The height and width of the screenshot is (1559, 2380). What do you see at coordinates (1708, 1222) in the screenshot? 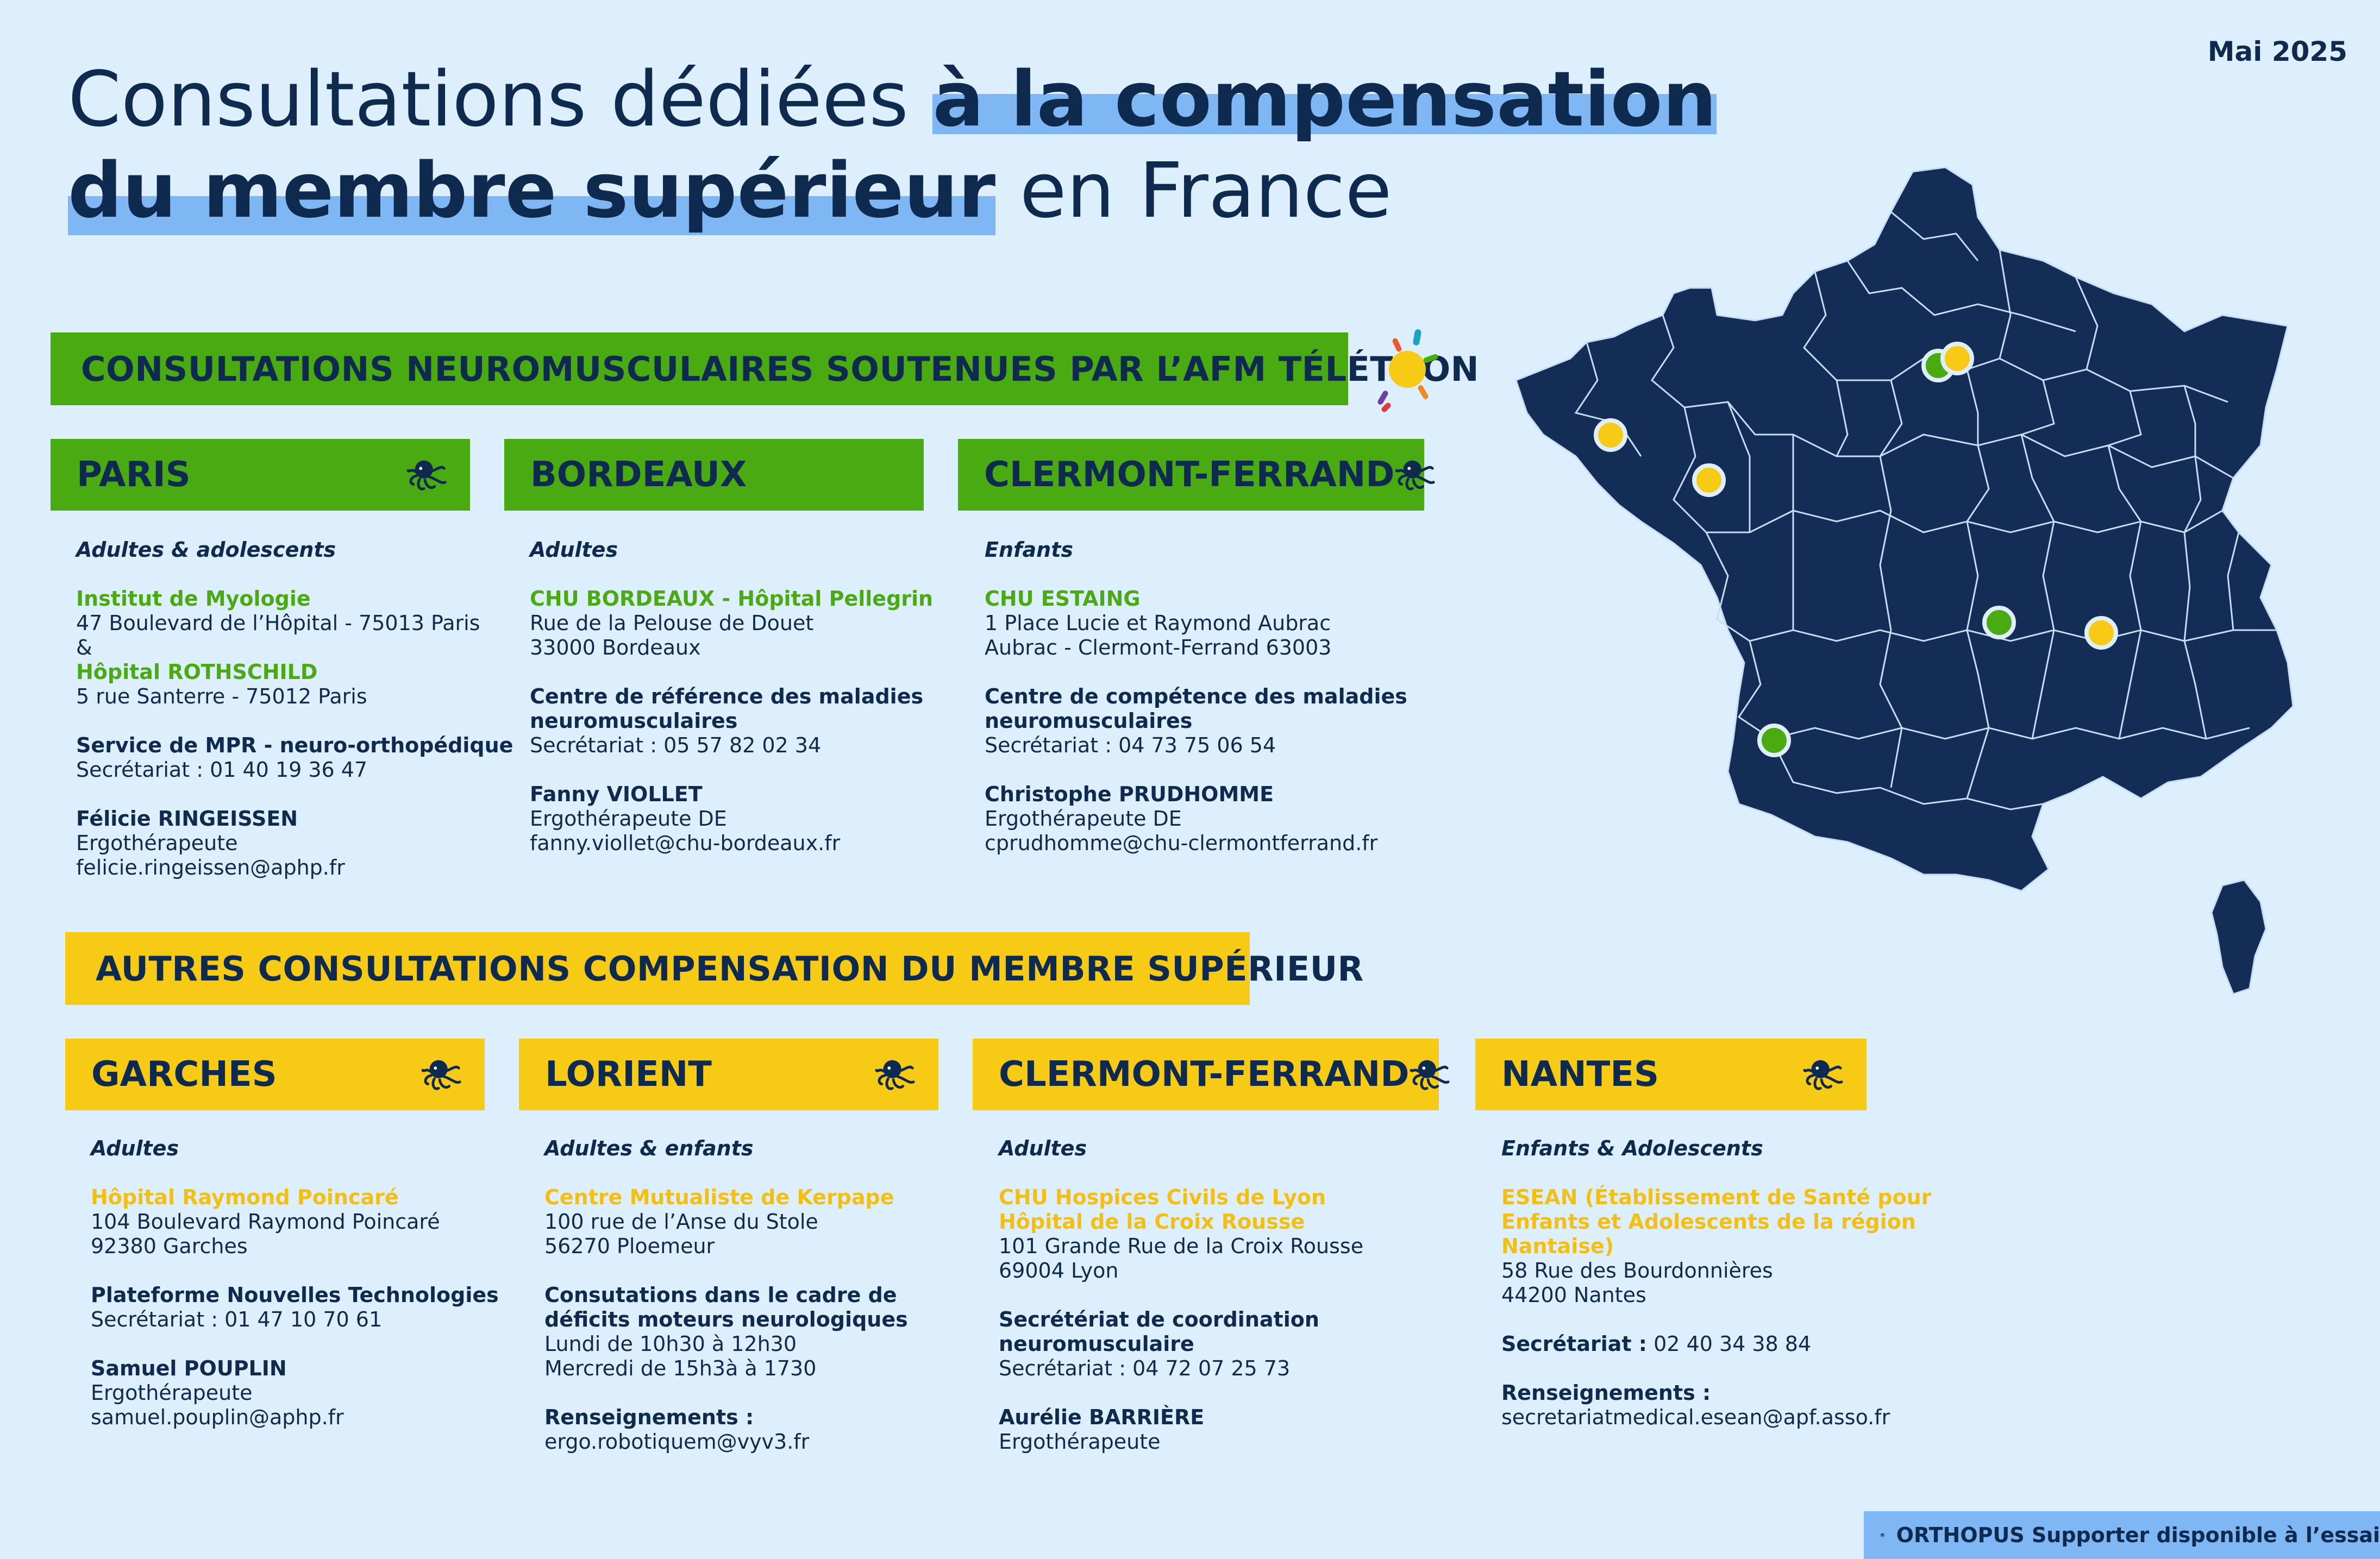
I see `institution-name: Enfants et Adolescents de la région` at bounding box center [1708, 1222].